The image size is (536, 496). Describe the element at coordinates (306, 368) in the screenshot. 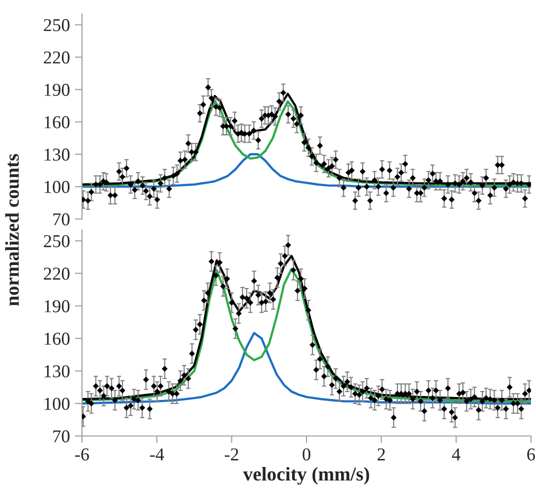

I see `line-series` at that location.